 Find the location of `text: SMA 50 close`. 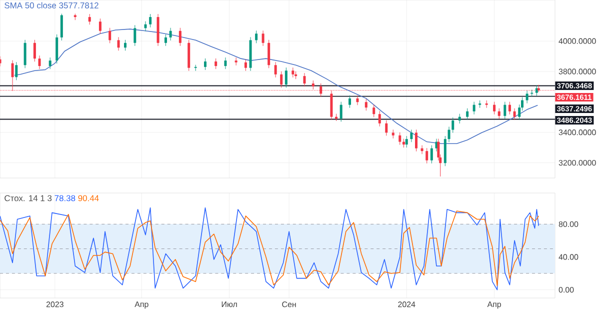

text: SMA 50 close is located at coordinates (30, 5).